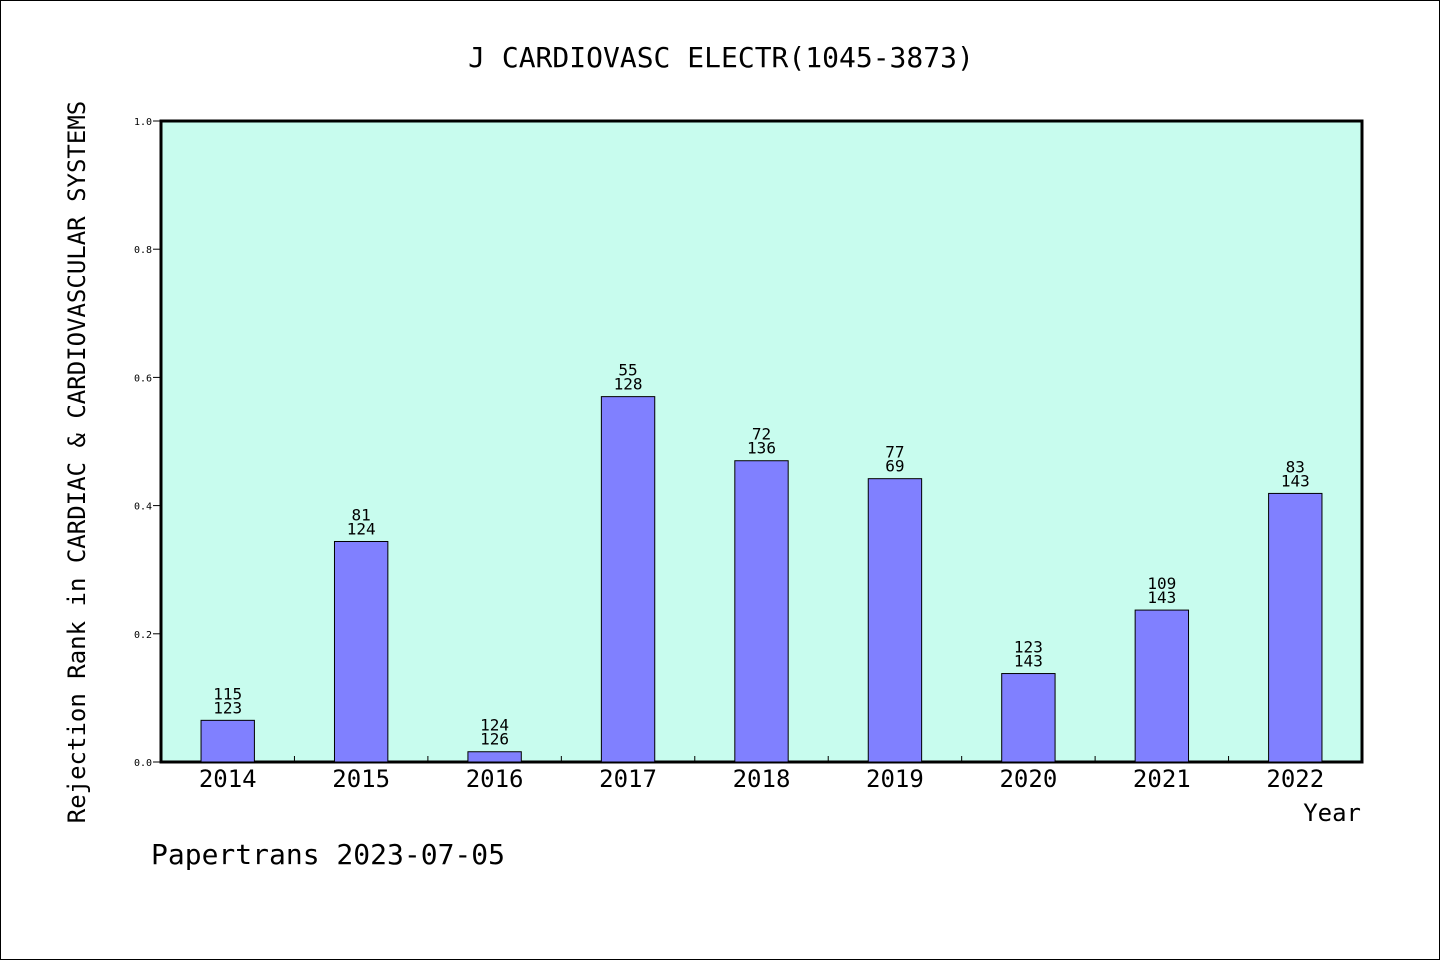 The image size is (1440, 961). Describe the element at coordinates (1295, 627) in the screenshot. I see `bar-2022` at that location.